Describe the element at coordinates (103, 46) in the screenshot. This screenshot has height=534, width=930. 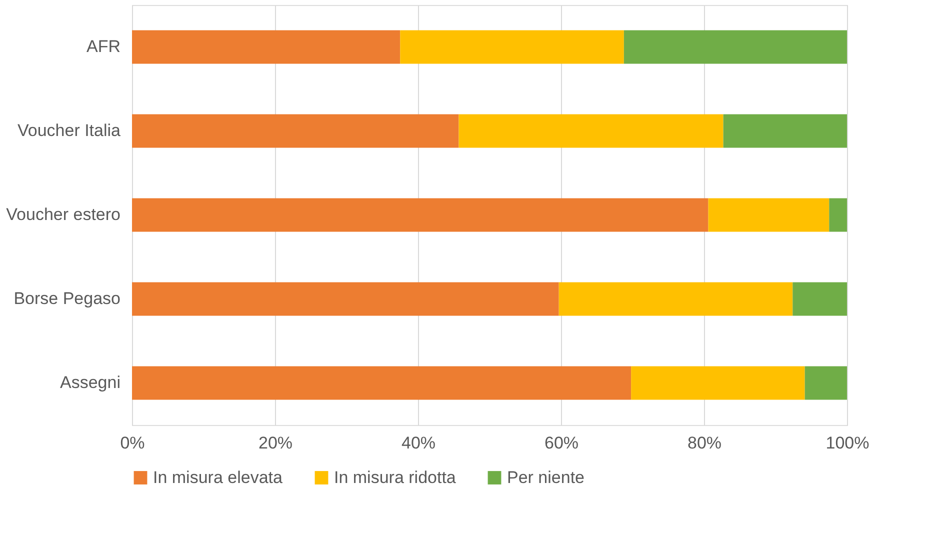
I see `y-tick-label: AFR` at that location.